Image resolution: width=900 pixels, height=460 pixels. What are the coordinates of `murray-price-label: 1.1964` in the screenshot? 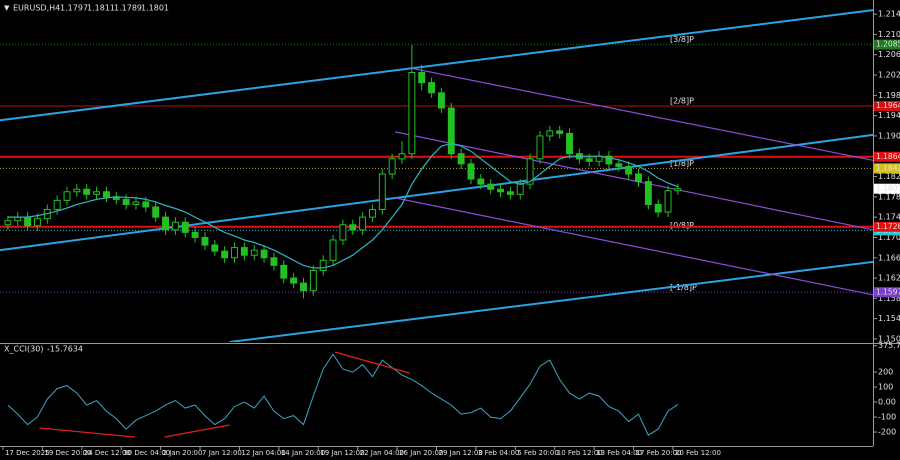 It's located at (888, 105).